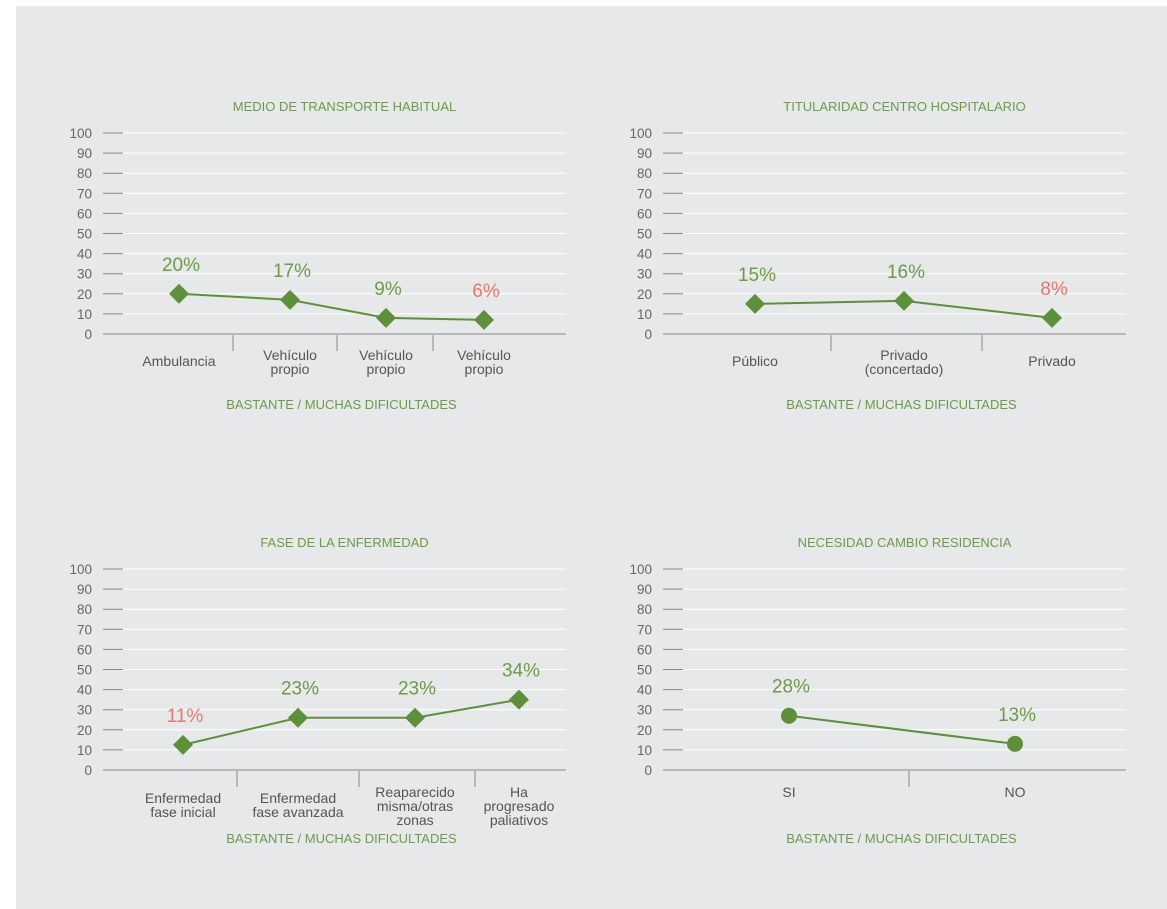 This screenshot has height=909, width=1167. I want to click on chart-2-category-label: Público, so click(755, 361).